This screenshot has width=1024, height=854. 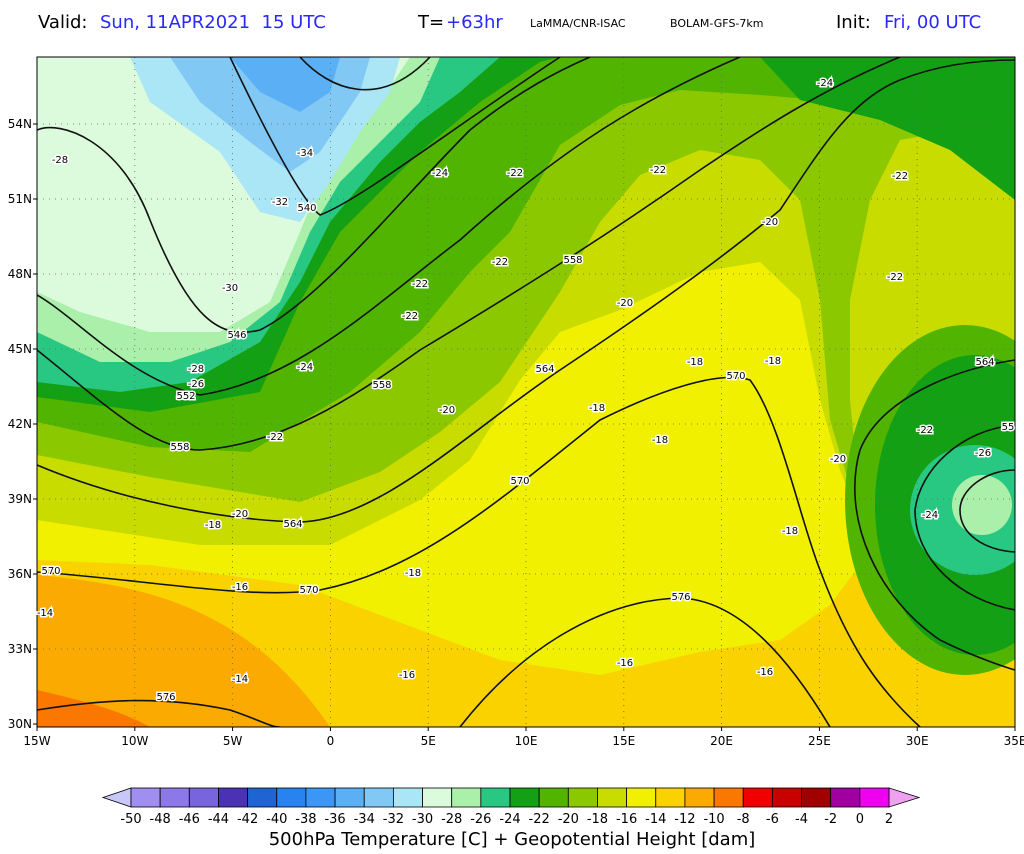 I want to click on colorbar-label: 2, so click(x=889, y=819).